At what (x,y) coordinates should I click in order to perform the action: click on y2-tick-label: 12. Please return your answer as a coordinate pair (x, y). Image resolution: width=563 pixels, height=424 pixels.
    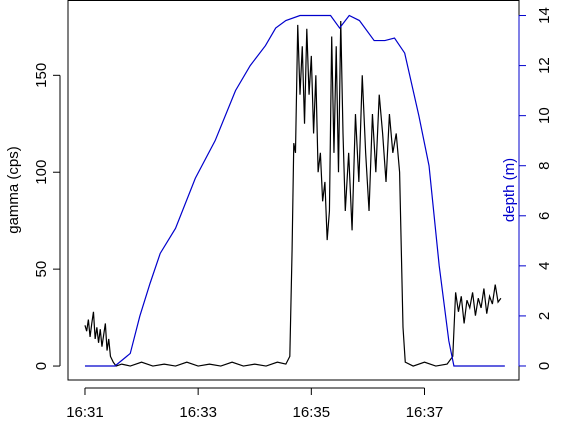
    Looking at the image, I should click on (544, 65).